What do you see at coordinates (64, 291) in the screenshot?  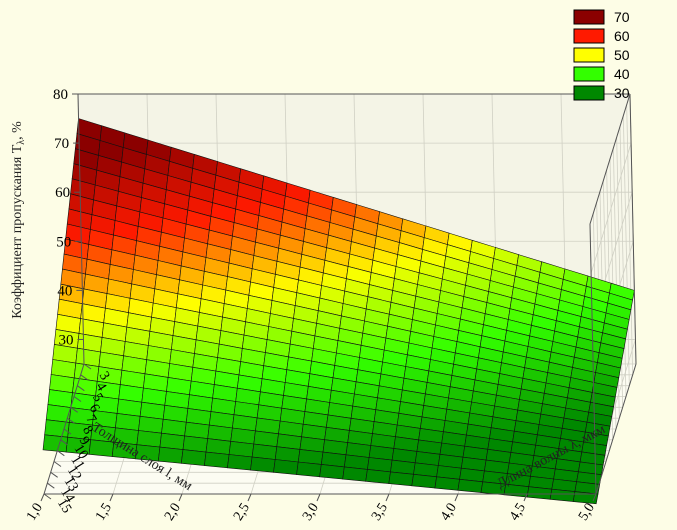 I see `z-tick-label: 40` at bounding box center [64, 291].